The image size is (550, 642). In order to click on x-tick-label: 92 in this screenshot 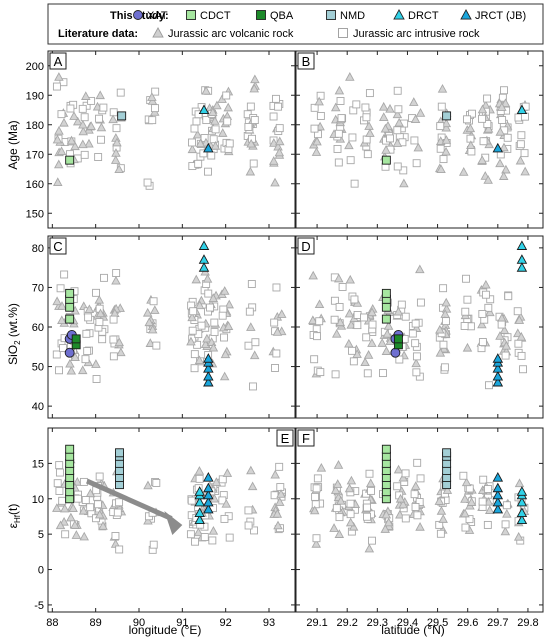, I will do `click(226, 623)`.